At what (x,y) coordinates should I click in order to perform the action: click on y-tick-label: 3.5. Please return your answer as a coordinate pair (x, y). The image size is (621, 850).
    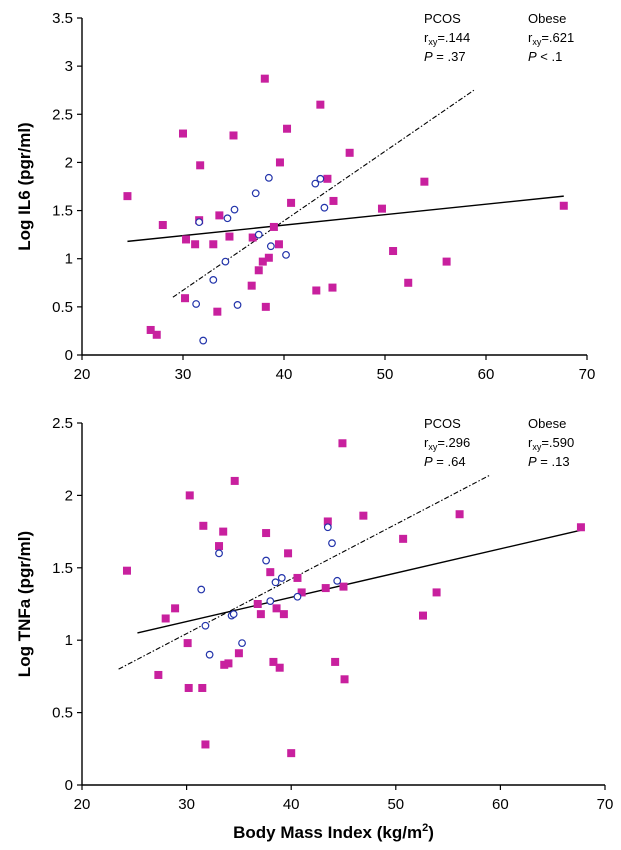
    Looking at the image, I should click on (62, 18).